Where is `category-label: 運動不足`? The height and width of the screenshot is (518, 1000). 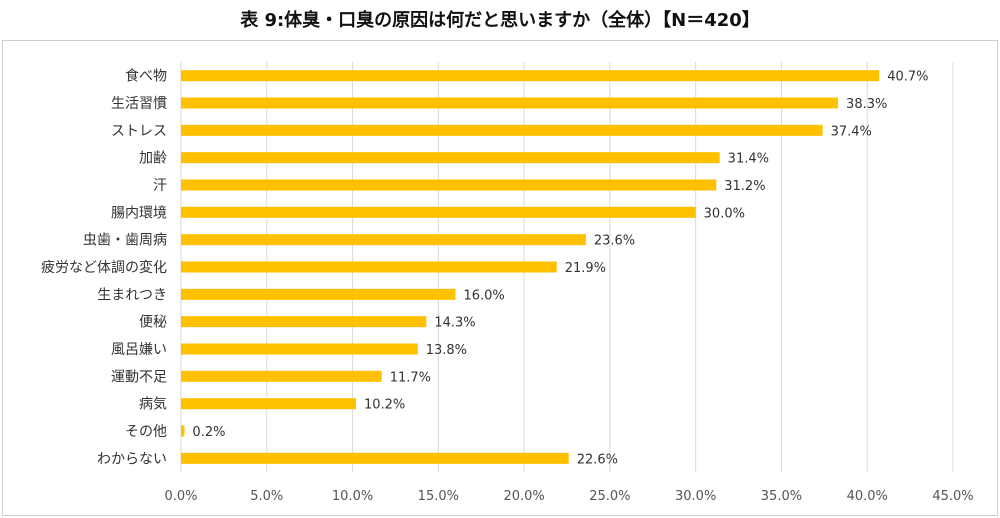 category-label: 運動不足 is located at coordinates (139, 377).